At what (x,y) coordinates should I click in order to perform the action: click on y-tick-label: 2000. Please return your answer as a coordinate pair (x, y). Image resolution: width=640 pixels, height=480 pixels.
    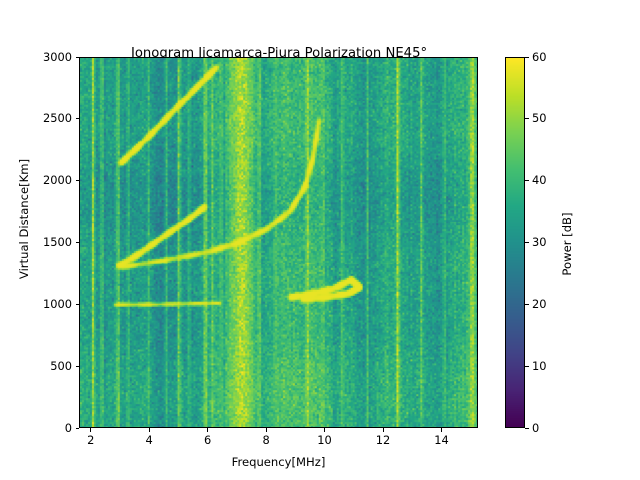
    Looking at the image, I should click on (57, 180).